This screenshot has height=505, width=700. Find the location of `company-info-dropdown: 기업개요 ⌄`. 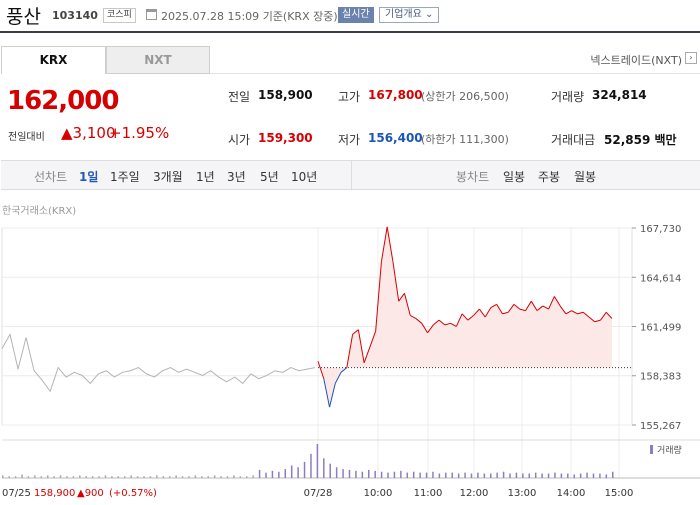

company-info-dropdown: 기업개요 ⌄ is located at coordinates (409, 15).